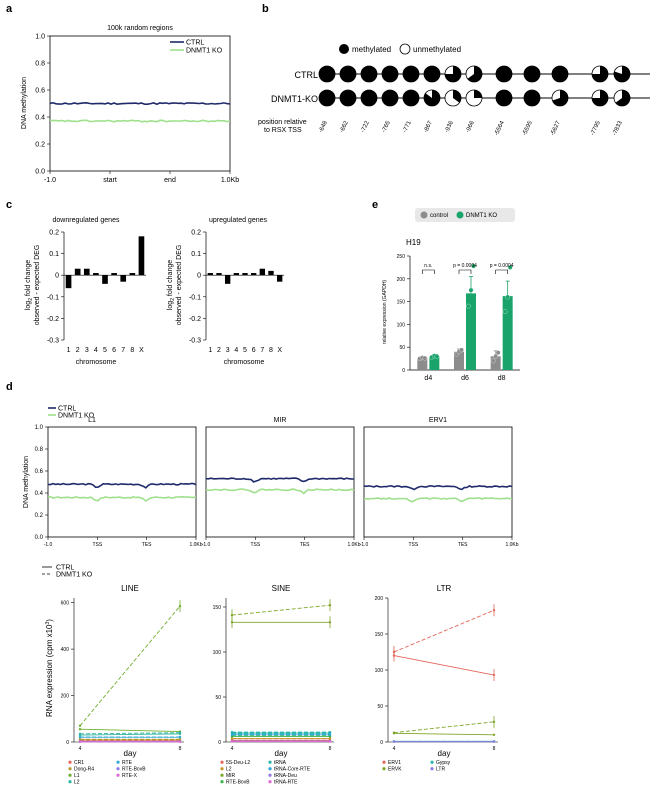 This screenshot has width=650, height=794. I want to click on panel-b-position-label: -7833, so click(618, 128).